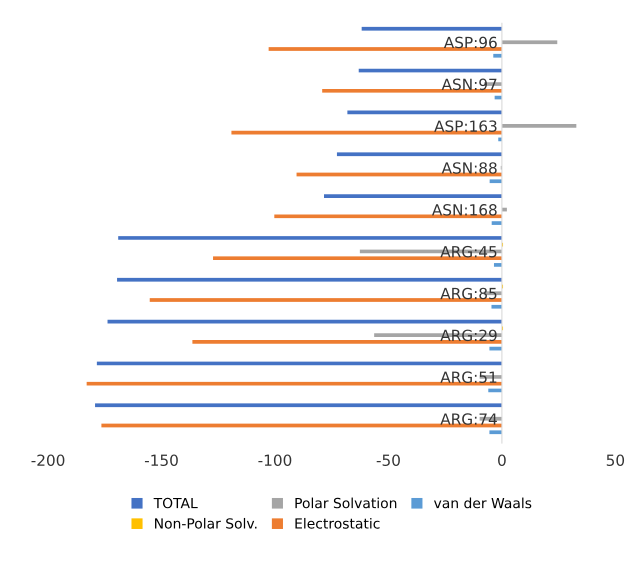  Describe the element at coordinates (47, 460) in the screenshot. I see `x-tick-label: -200` at that location.